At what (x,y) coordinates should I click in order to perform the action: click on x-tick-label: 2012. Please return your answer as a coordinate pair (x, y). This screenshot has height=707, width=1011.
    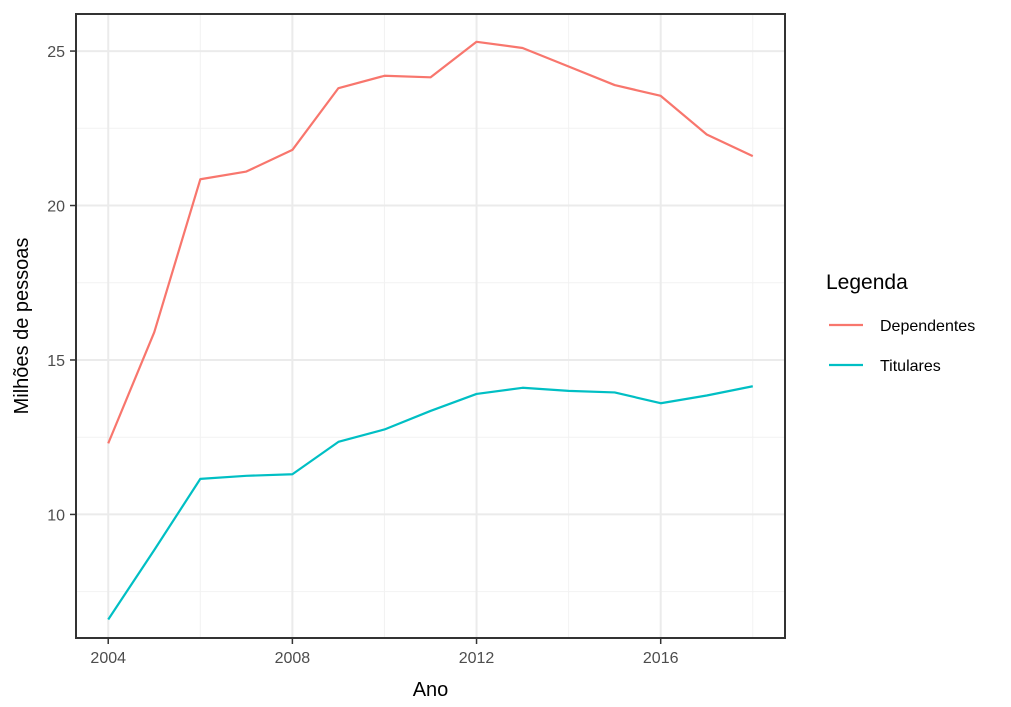
    Looking at the image, I should click on (477, 658).